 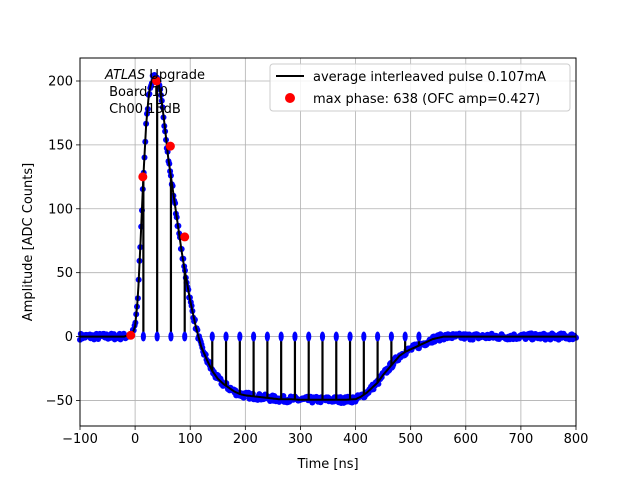 I want to click on legend-dot-marker, so click(x=290, y=98).